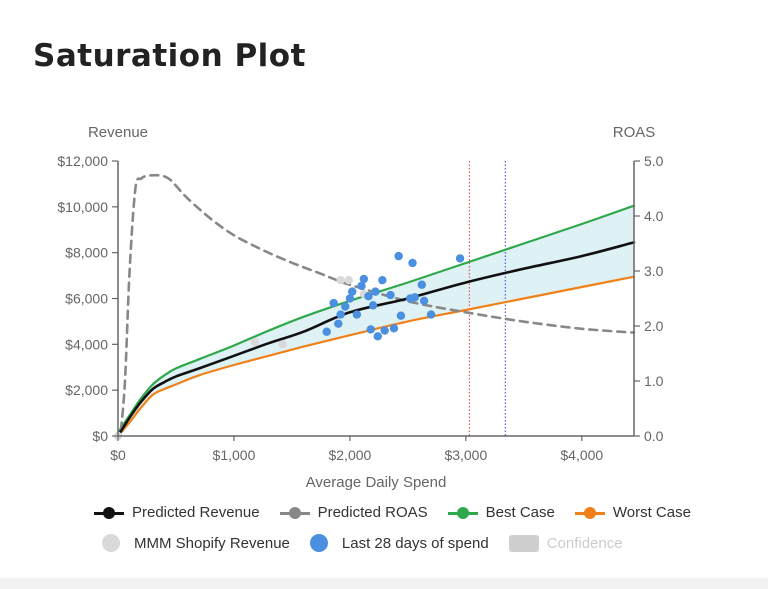  Describe the element at coordinates (169, 56) in the screenshot. I see `page-title: Saturation Plot` at that location.